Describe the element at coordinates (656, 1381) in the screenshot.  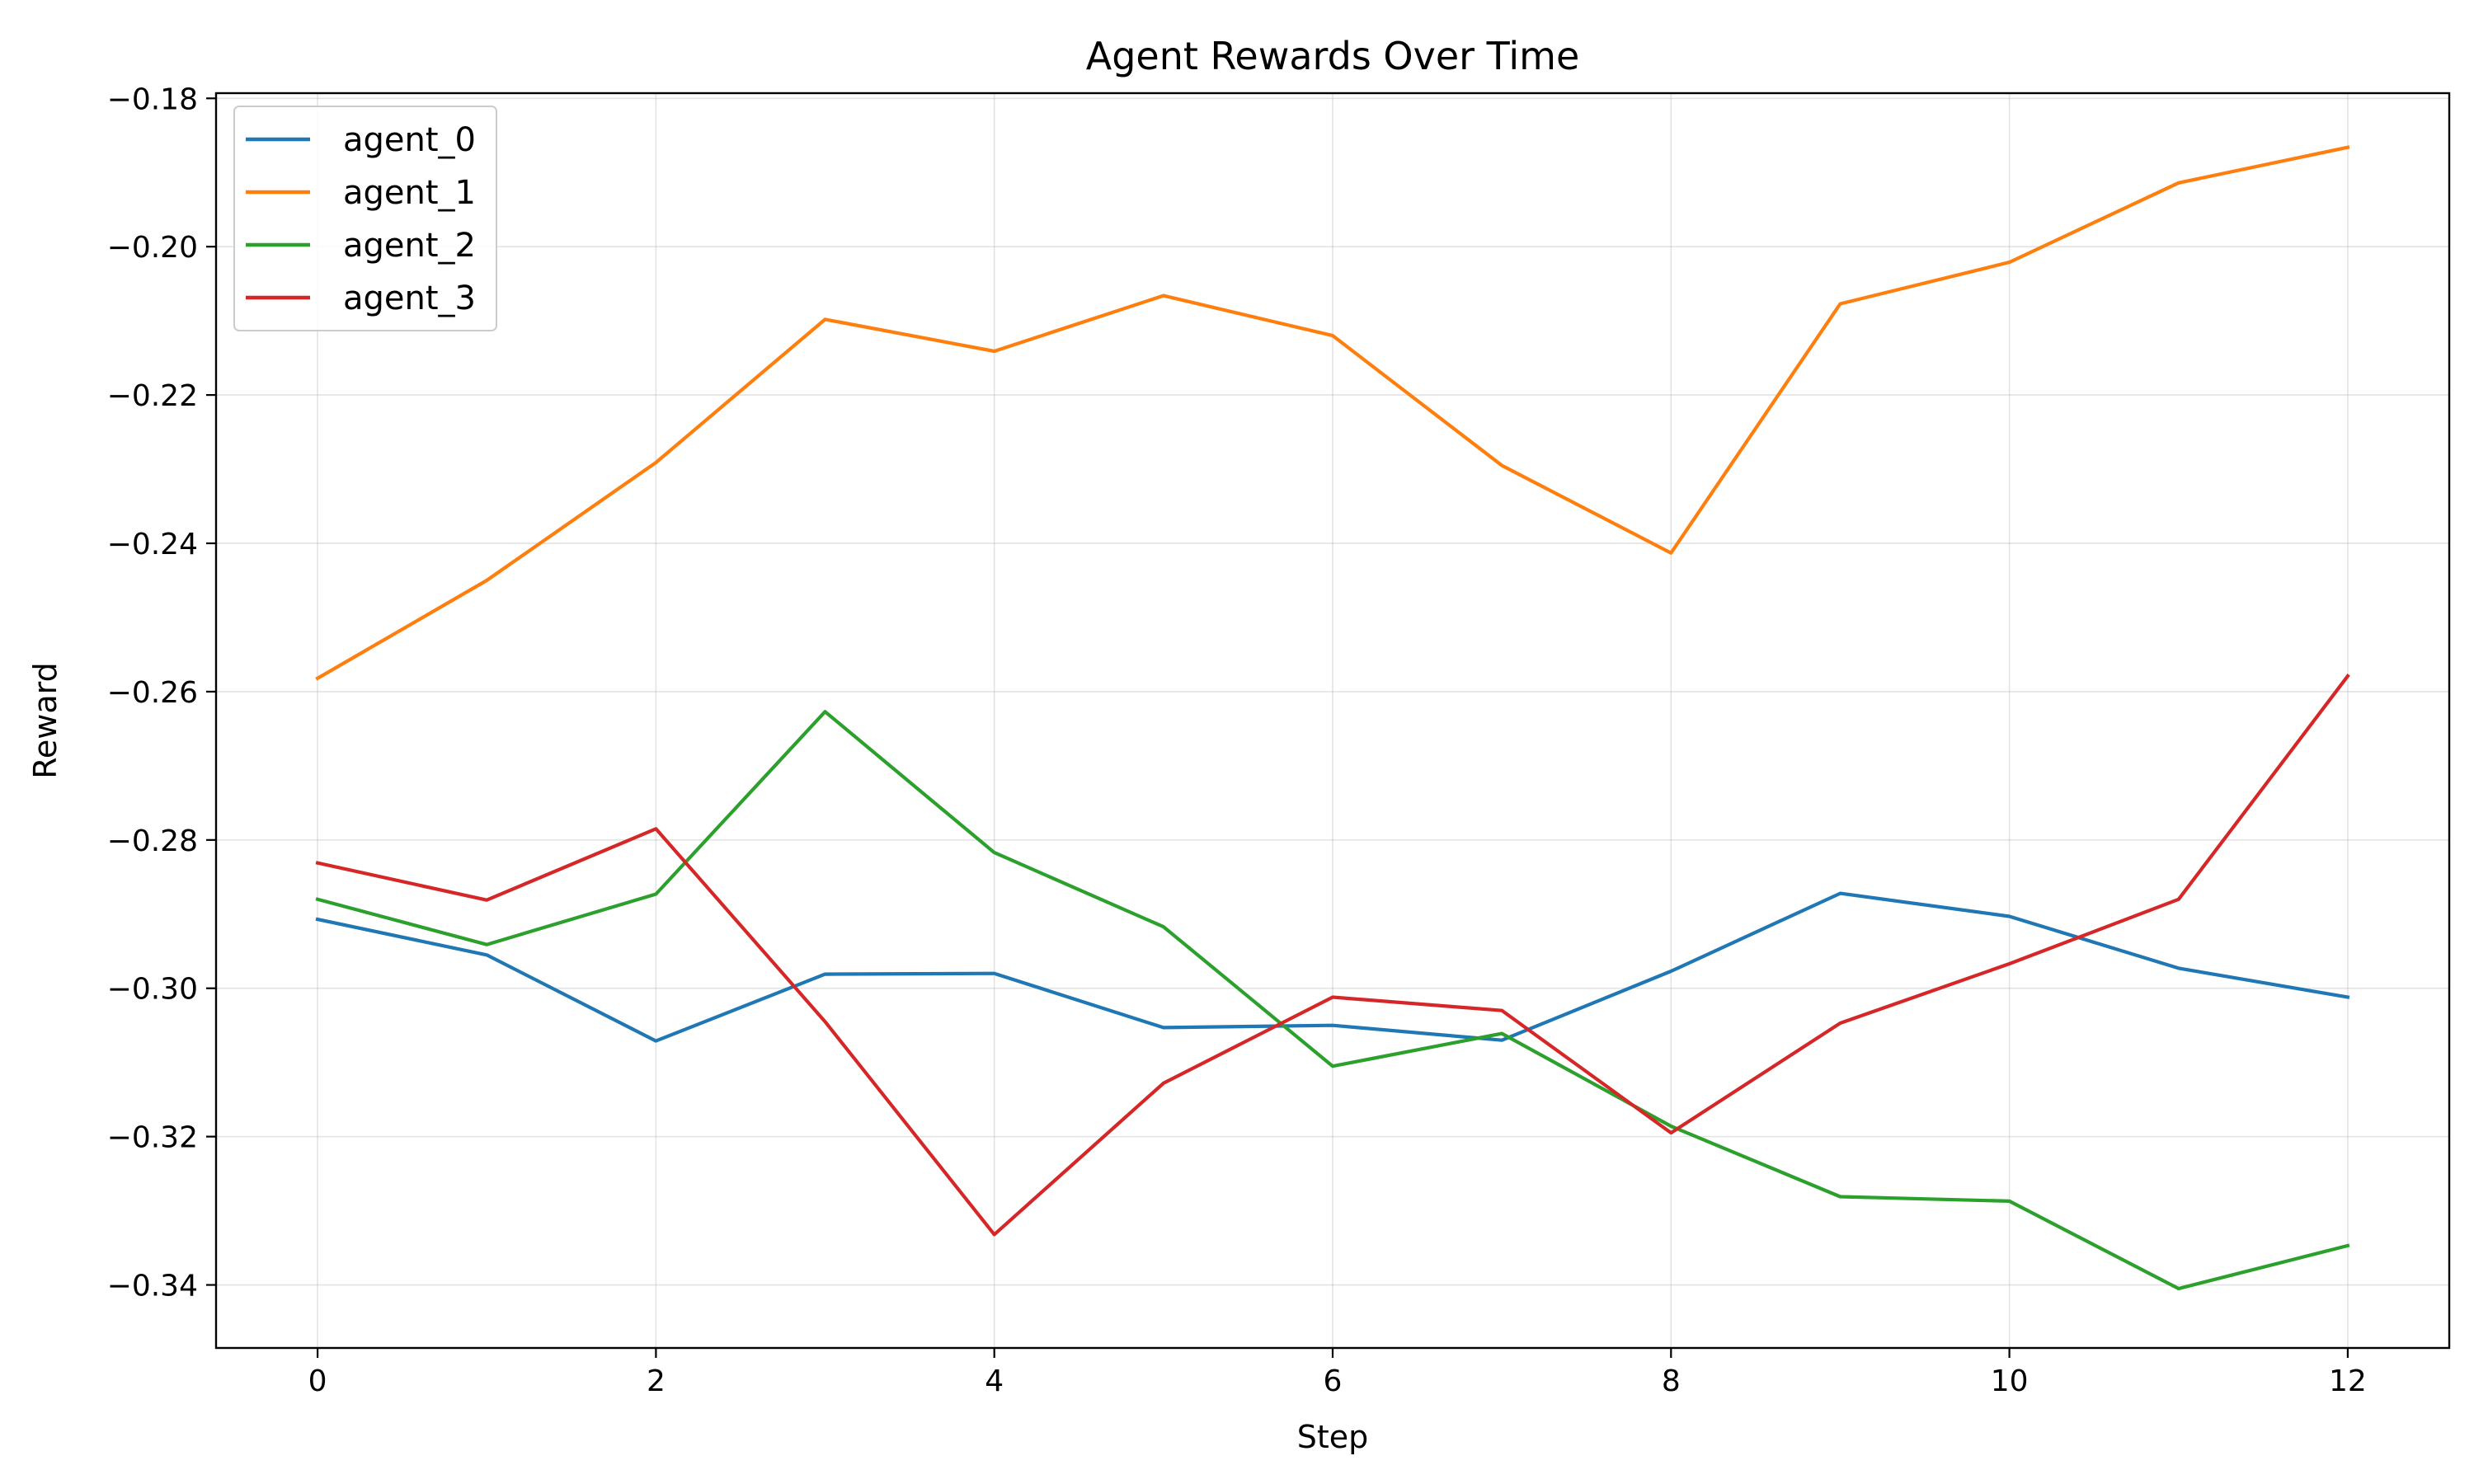
I see `x-tick-label: 2` at that location.